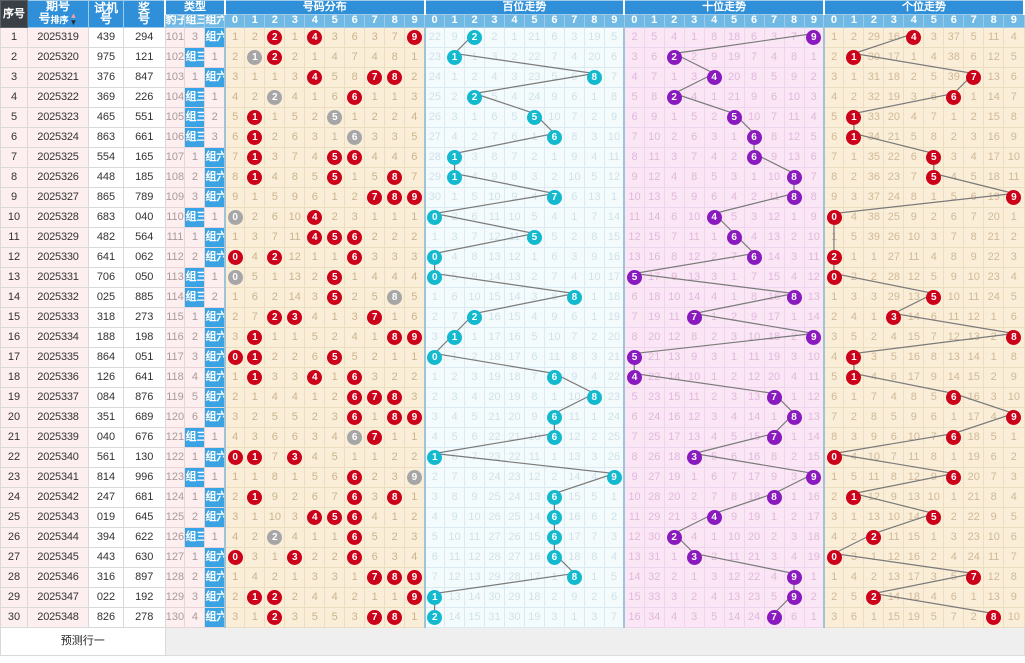 The width and height of the screenshot is (1025, 663). Describe the element at coordinates (774, 20) in the screenshot. I see `header-tens-digit-7: 7` at that location.